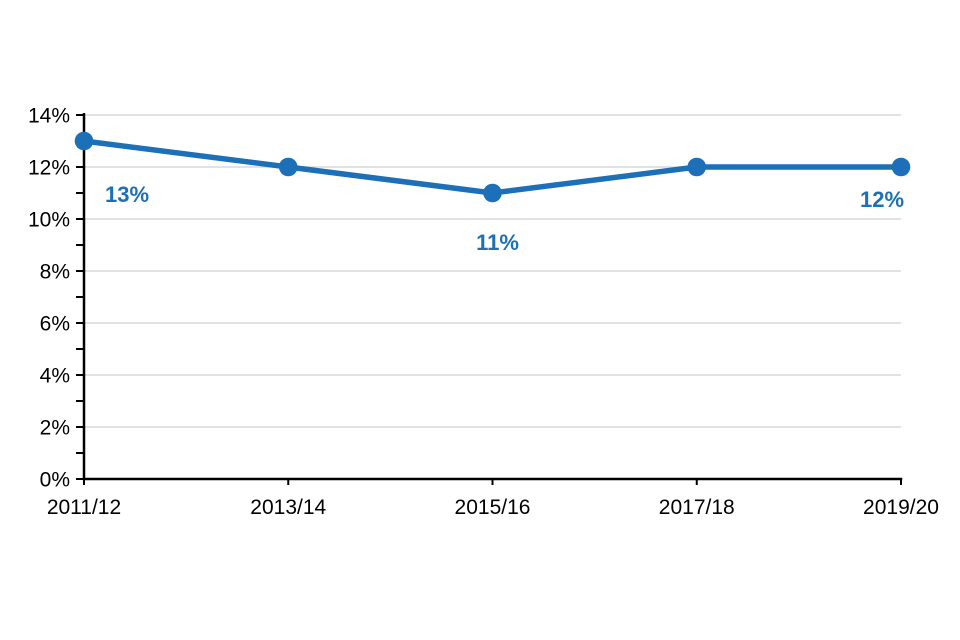 Image resolution: width=960 pixels, height=640 pixels. Describe the element at coordinates (697, 507) in the screenshot. I see `x-tick-label: 2017/18` at that location.